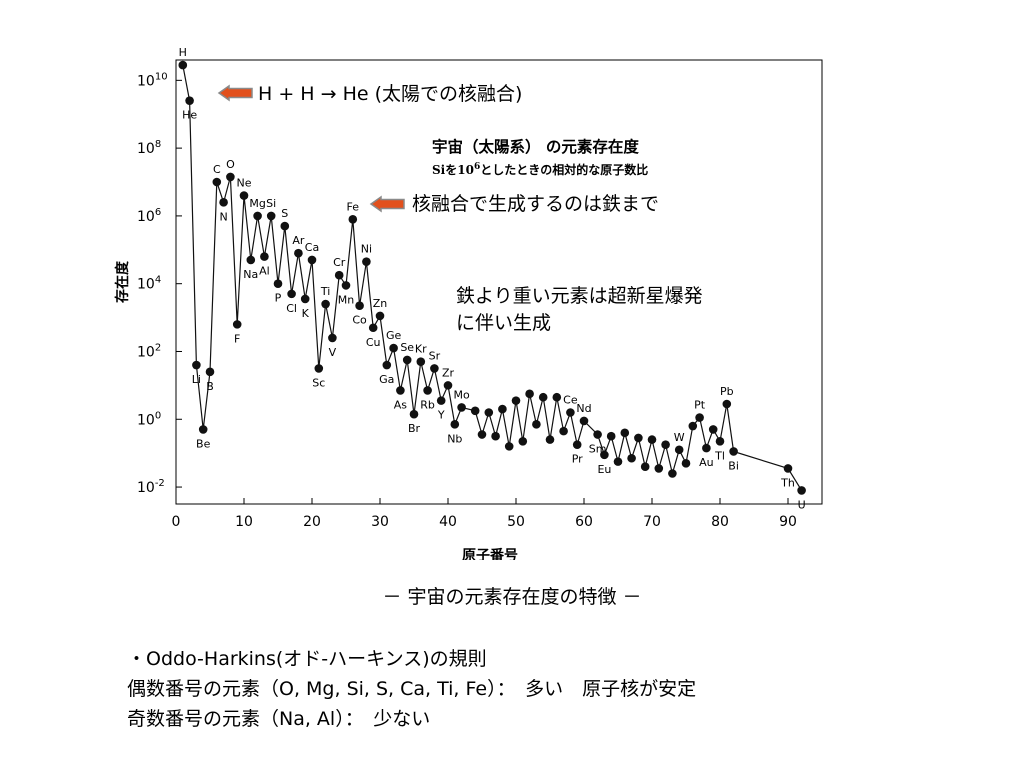 Image resolution: width=1024 pixels, height=768 pixels. Describe the element at coordinates (720, 522) in the screenshot. I see `x-tick-label: 80` at that location.